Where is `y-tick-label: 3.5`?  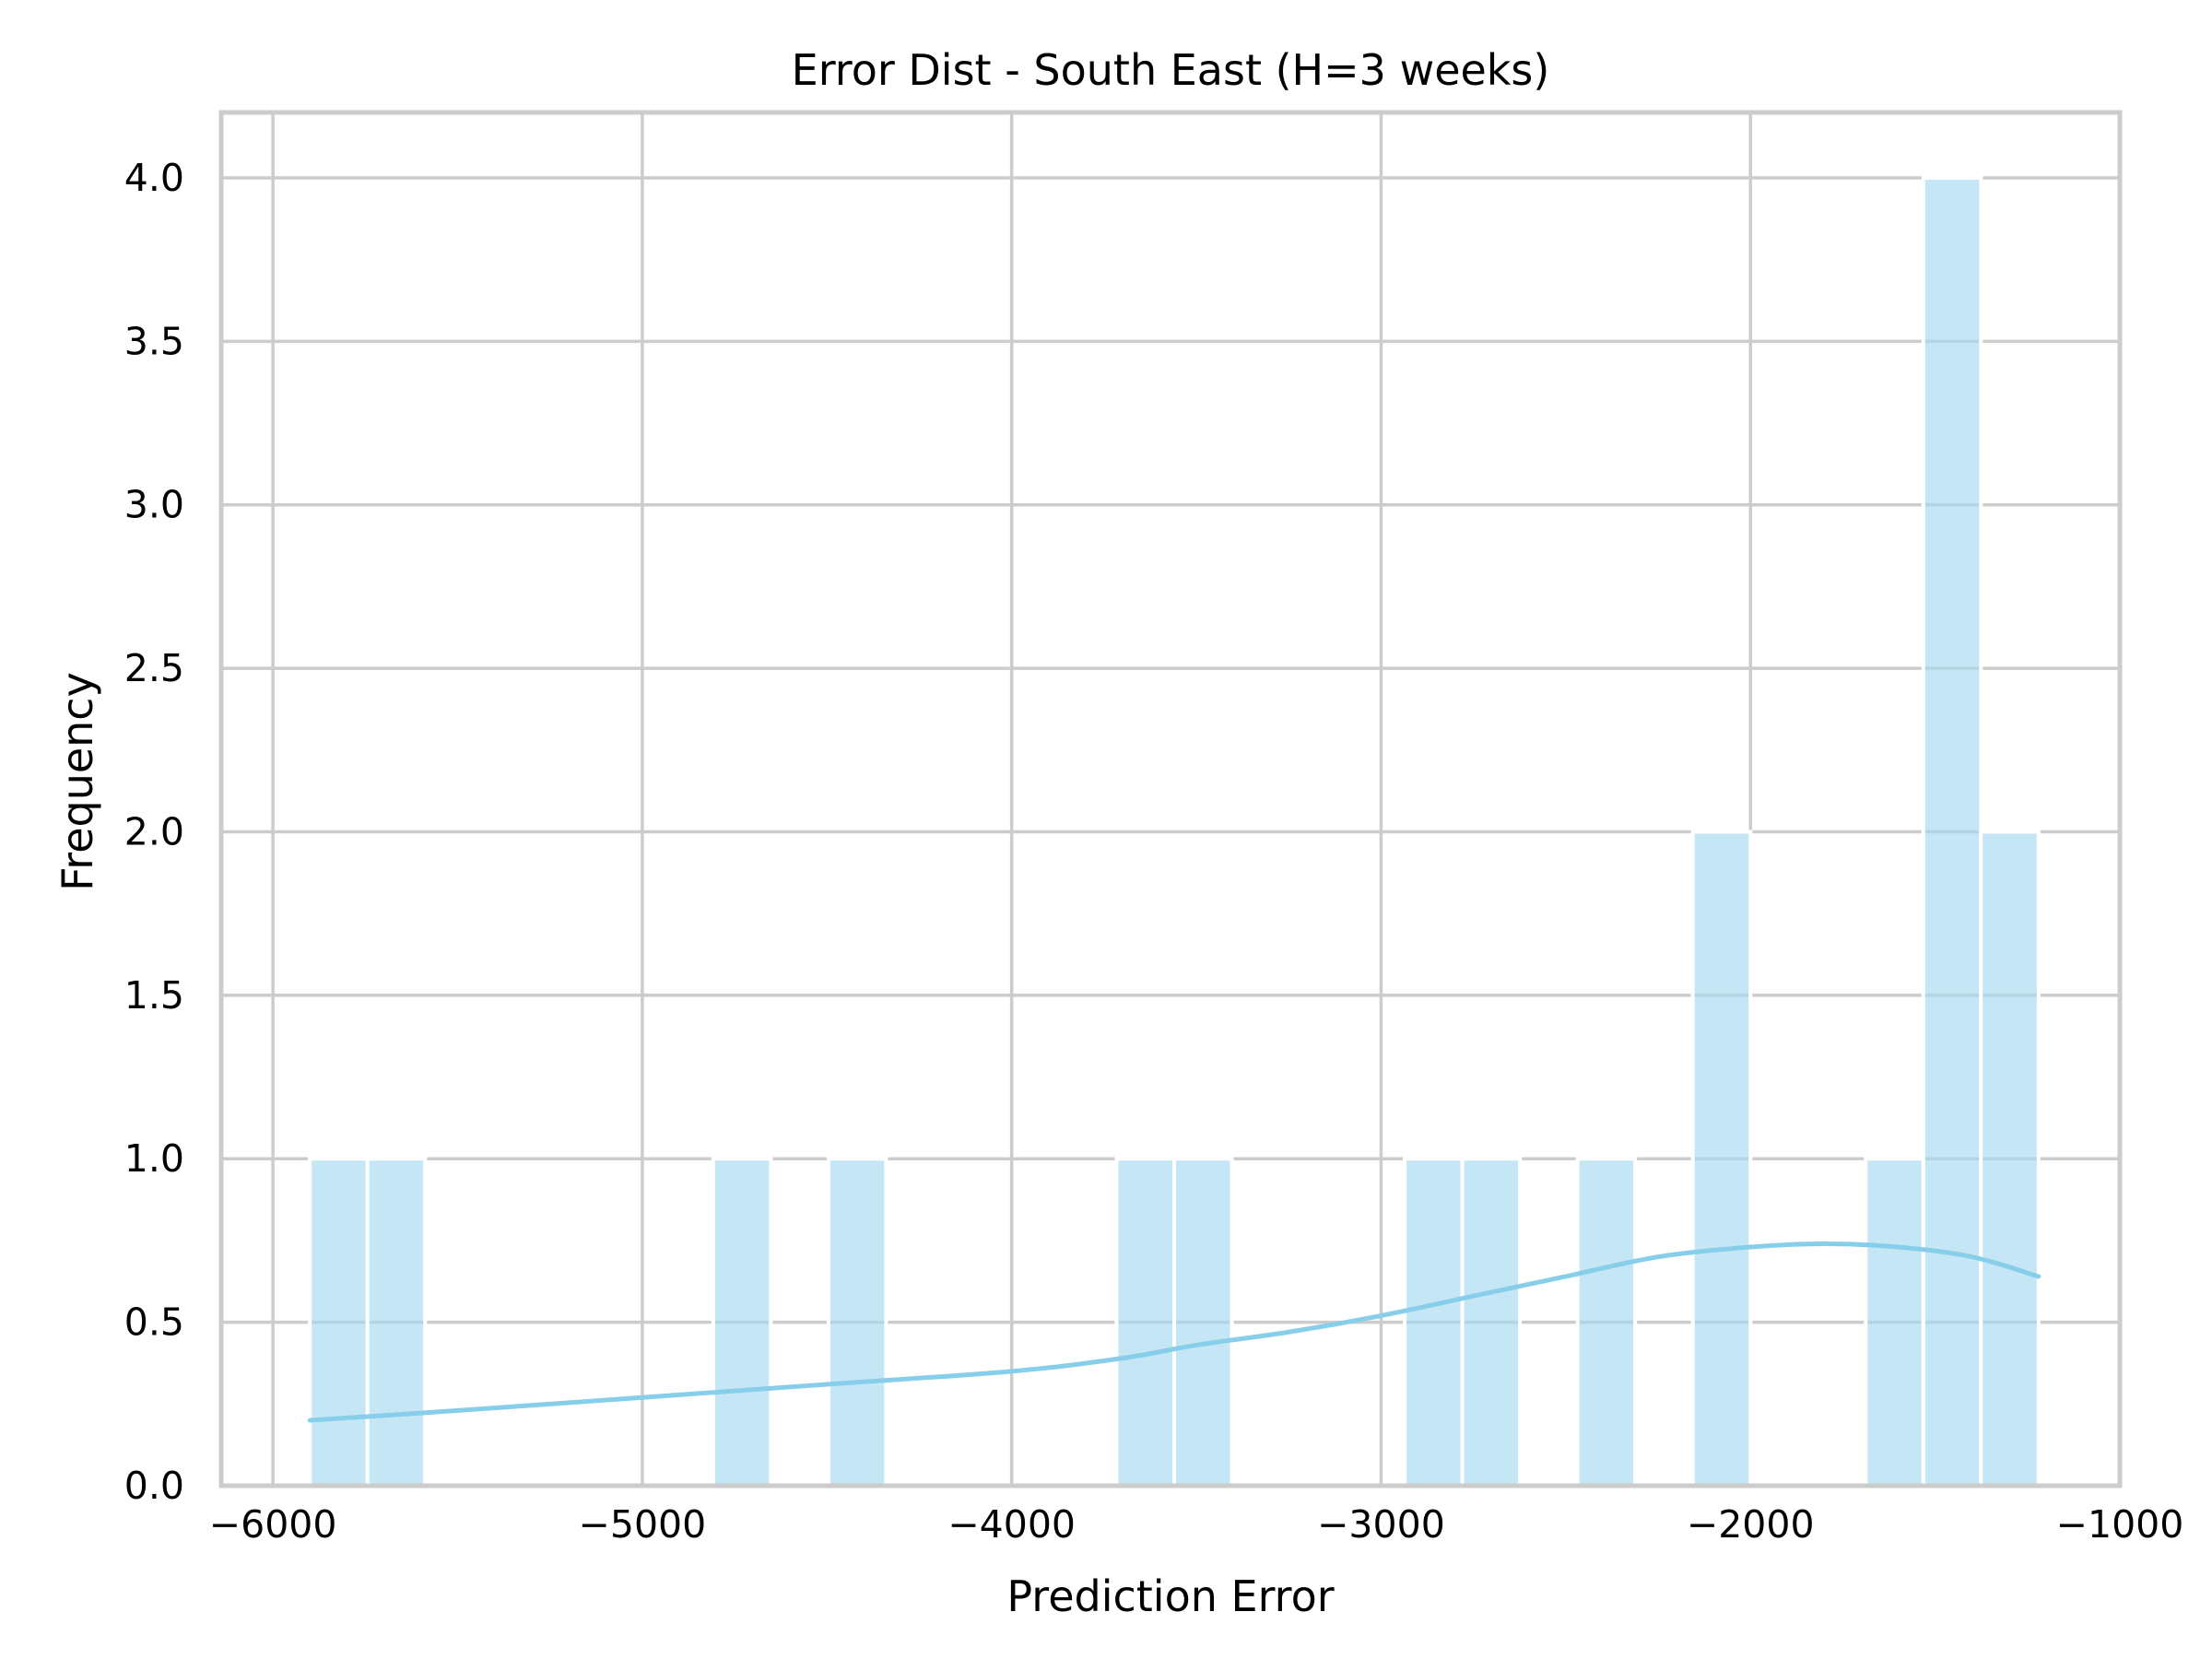 y-tick-label: 3.5 is located at coordinates (154, 341).